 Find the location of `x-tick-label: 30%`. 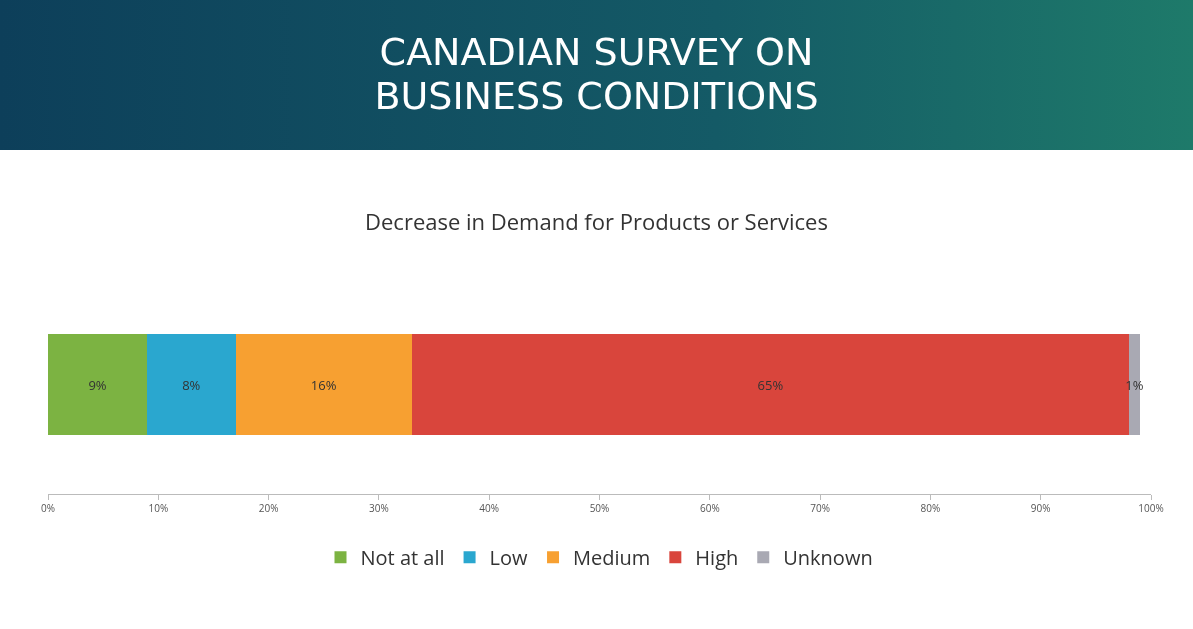

x-tick-label: 30% is located at coordinates (379, 508).